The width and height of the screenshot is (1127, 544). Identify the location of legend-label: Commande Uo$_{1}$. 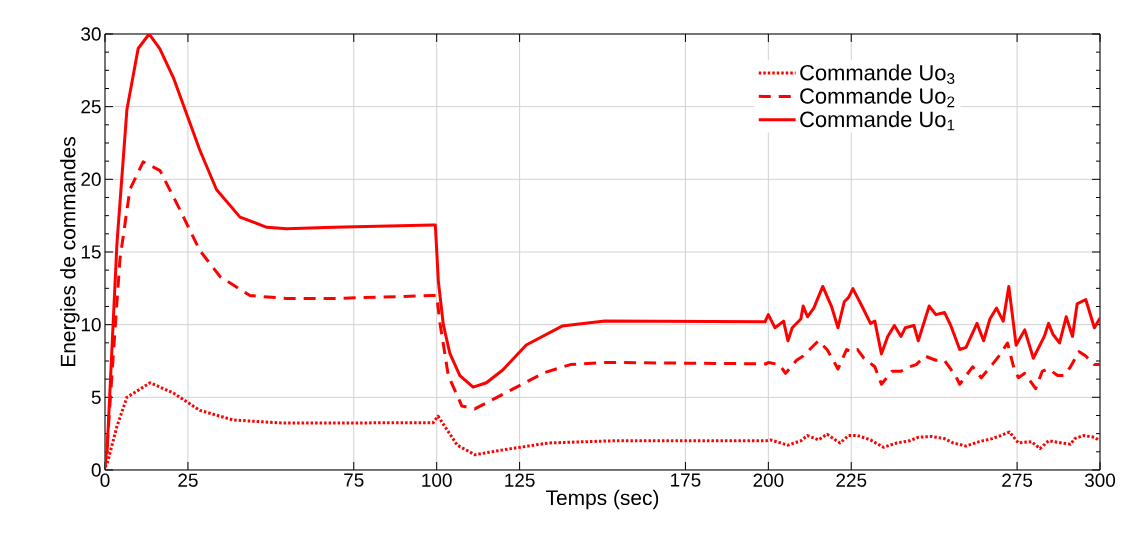
(877, 121).